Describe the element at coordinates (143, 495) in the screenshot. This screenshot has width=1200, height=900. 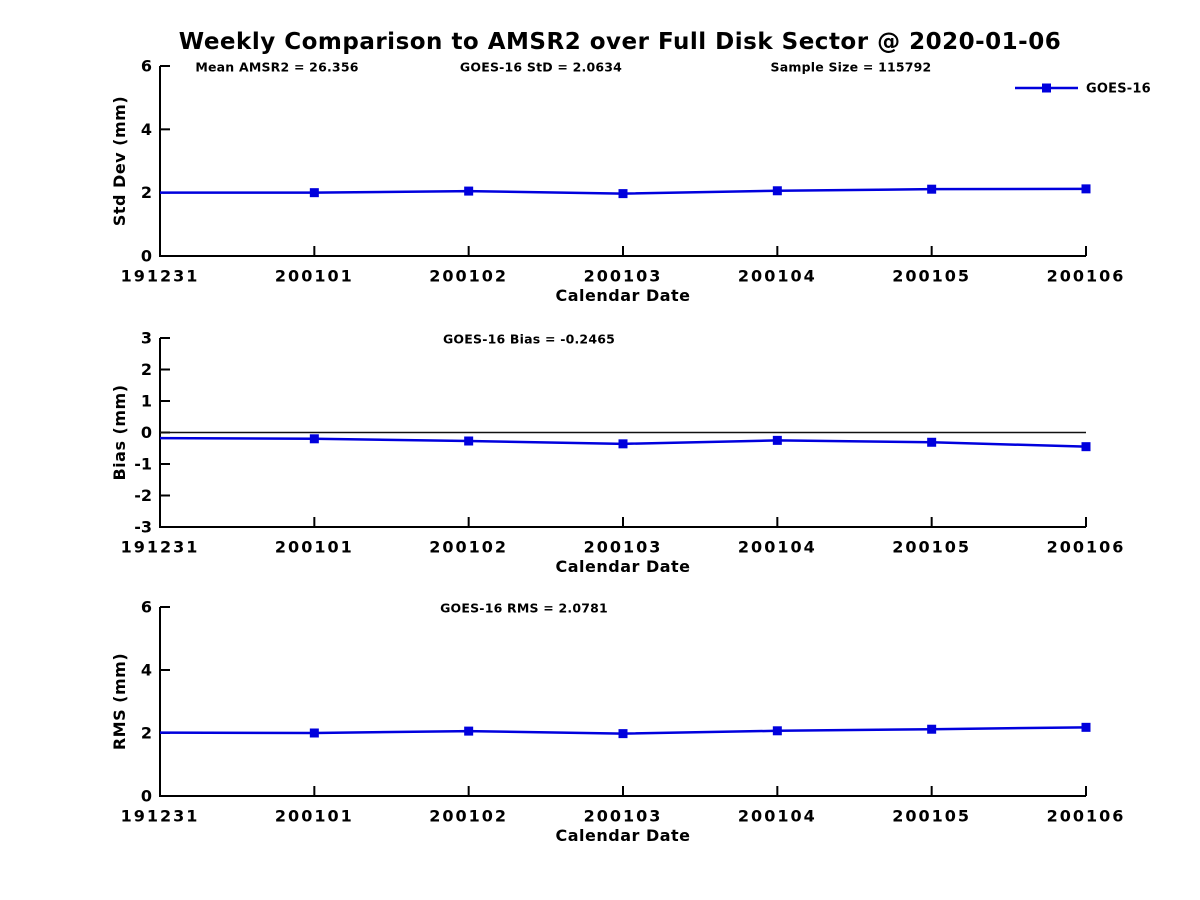
I see `y-tick-label: -2` at that location.